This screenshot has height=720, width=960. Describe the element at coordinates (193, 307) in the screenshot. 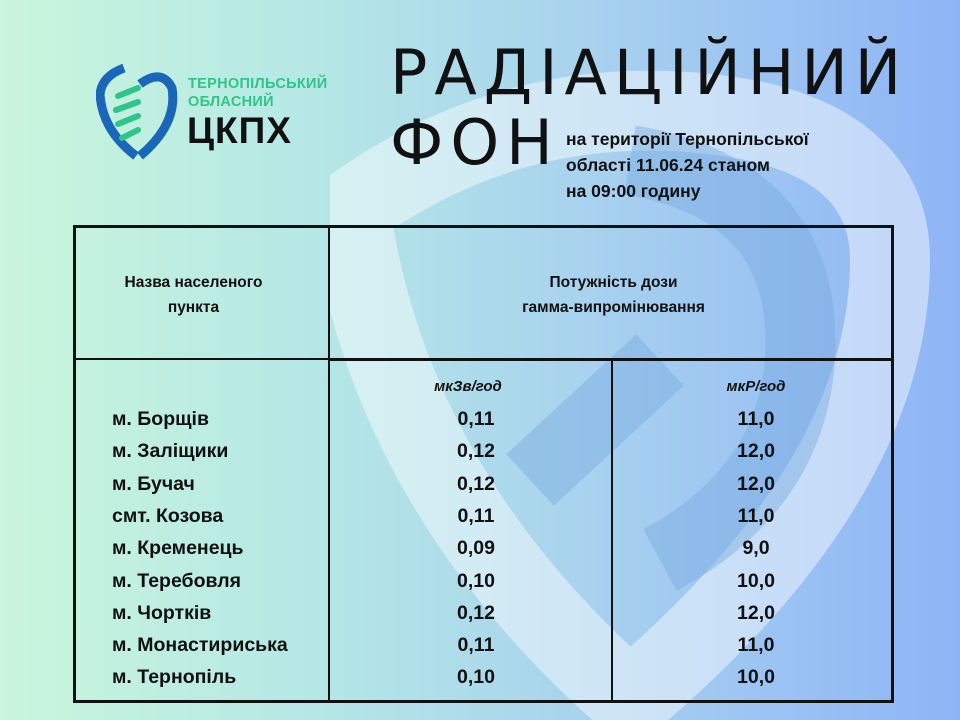

I see `header-line: пункта` at that location.